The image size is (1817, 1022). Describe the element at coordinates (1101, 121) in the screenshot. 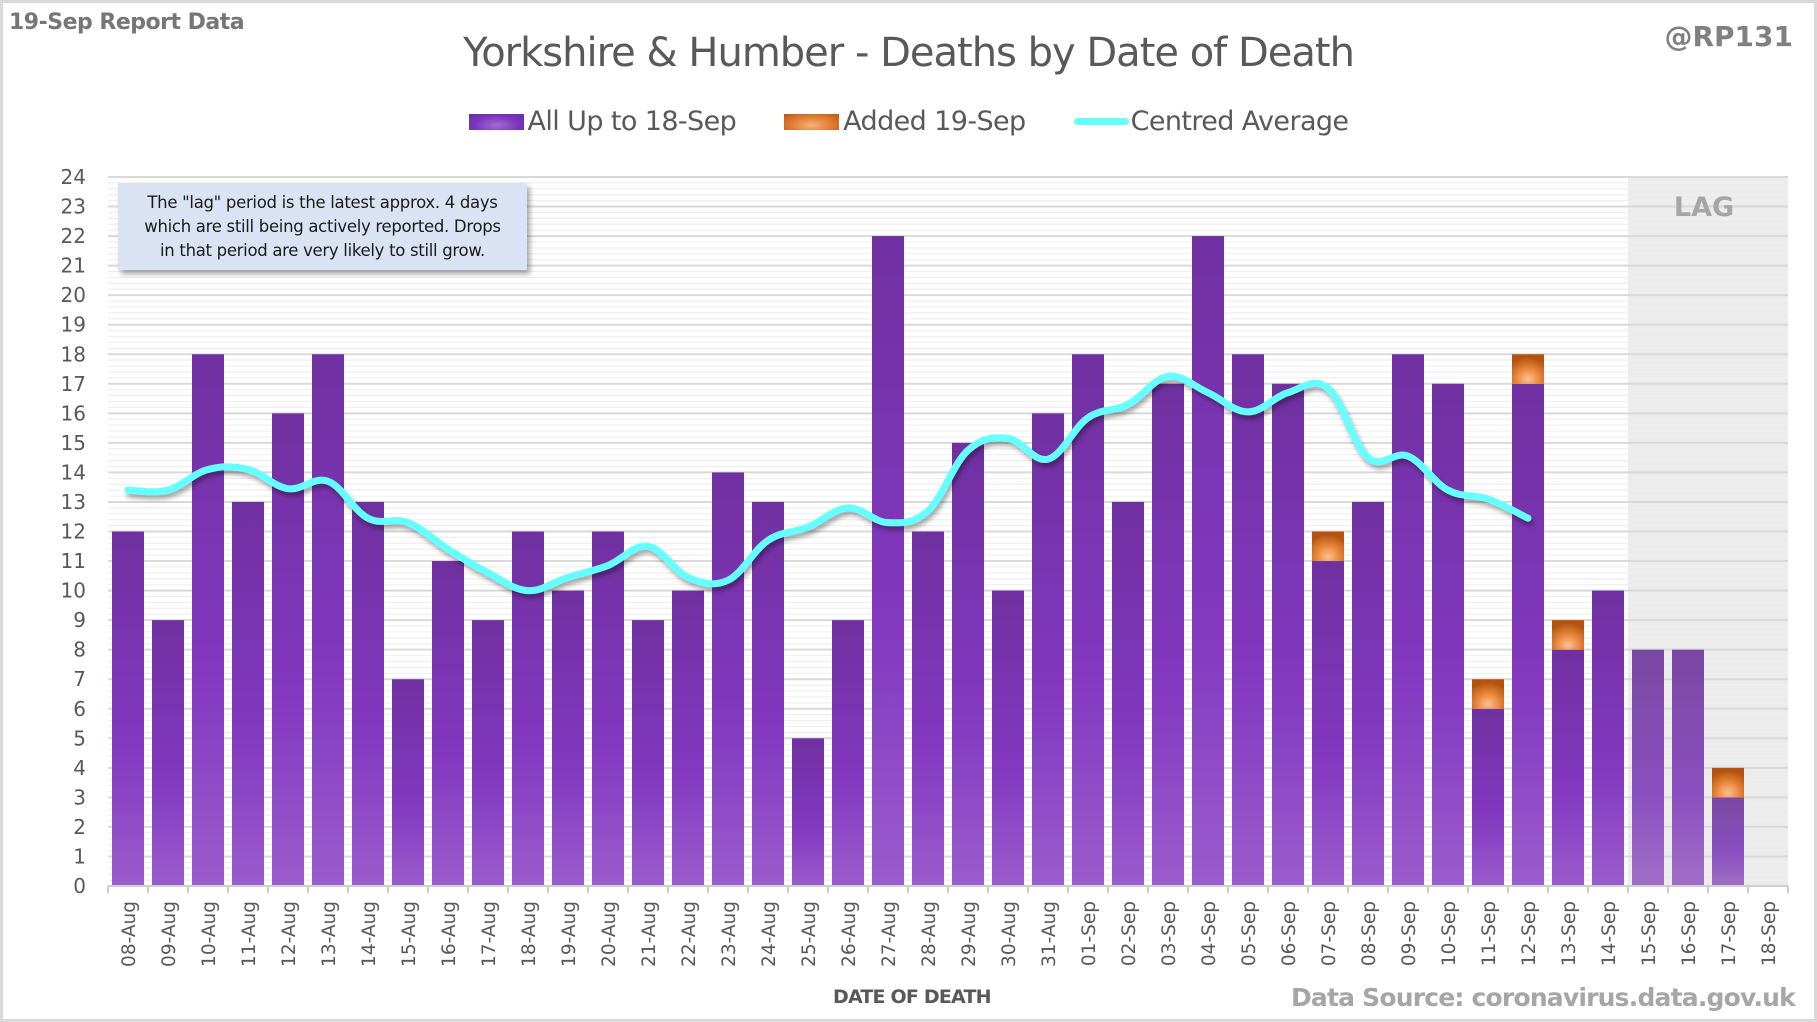

I see `legend-swatch-line` at that location.